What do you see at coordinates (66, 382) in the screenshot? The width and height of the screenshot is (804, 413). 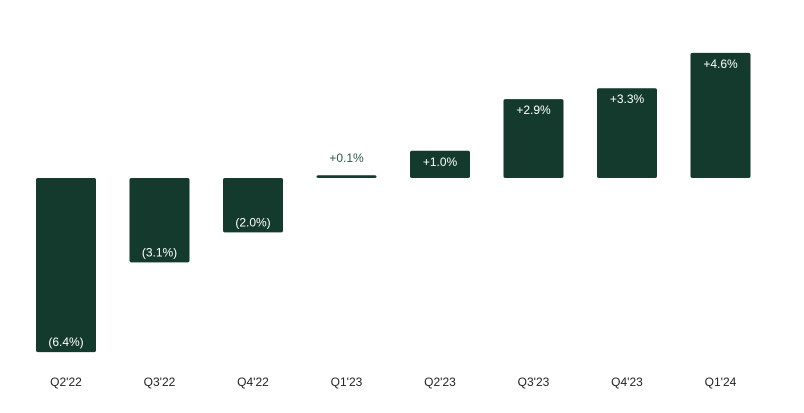 I see `x-tick-label-1: Q2'22` at bounding box center [66, 382].